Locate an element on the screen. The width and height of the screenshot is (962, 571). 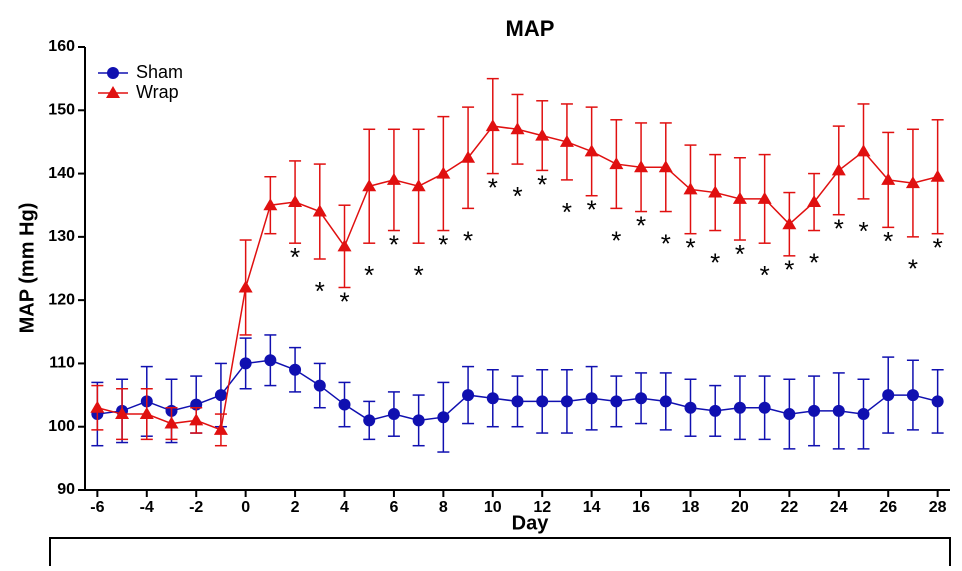
legend-box is located at coordinates (500, 554).